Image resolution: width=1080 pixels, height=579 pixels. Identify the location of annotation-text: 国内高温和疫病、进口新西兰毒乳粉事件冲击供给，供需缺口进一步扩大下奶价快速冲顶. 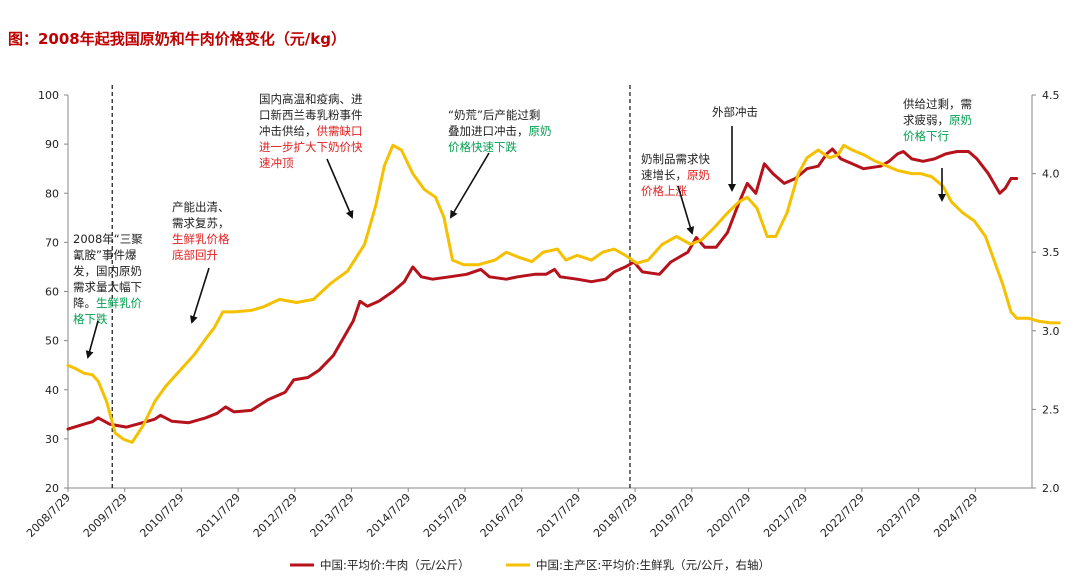
(311, 131).